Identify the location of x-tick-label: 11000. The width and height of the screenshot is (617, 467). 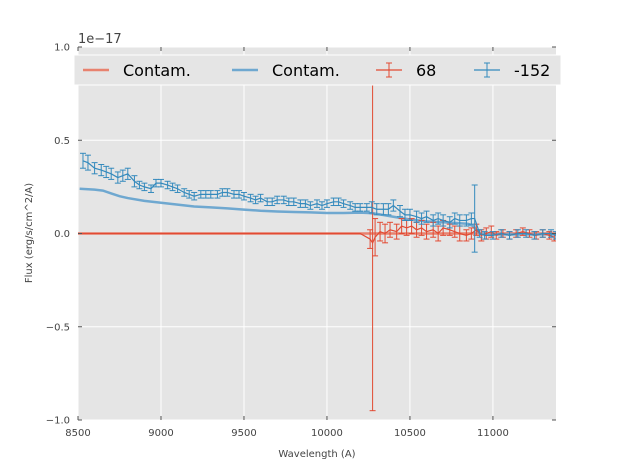
(493, 433).